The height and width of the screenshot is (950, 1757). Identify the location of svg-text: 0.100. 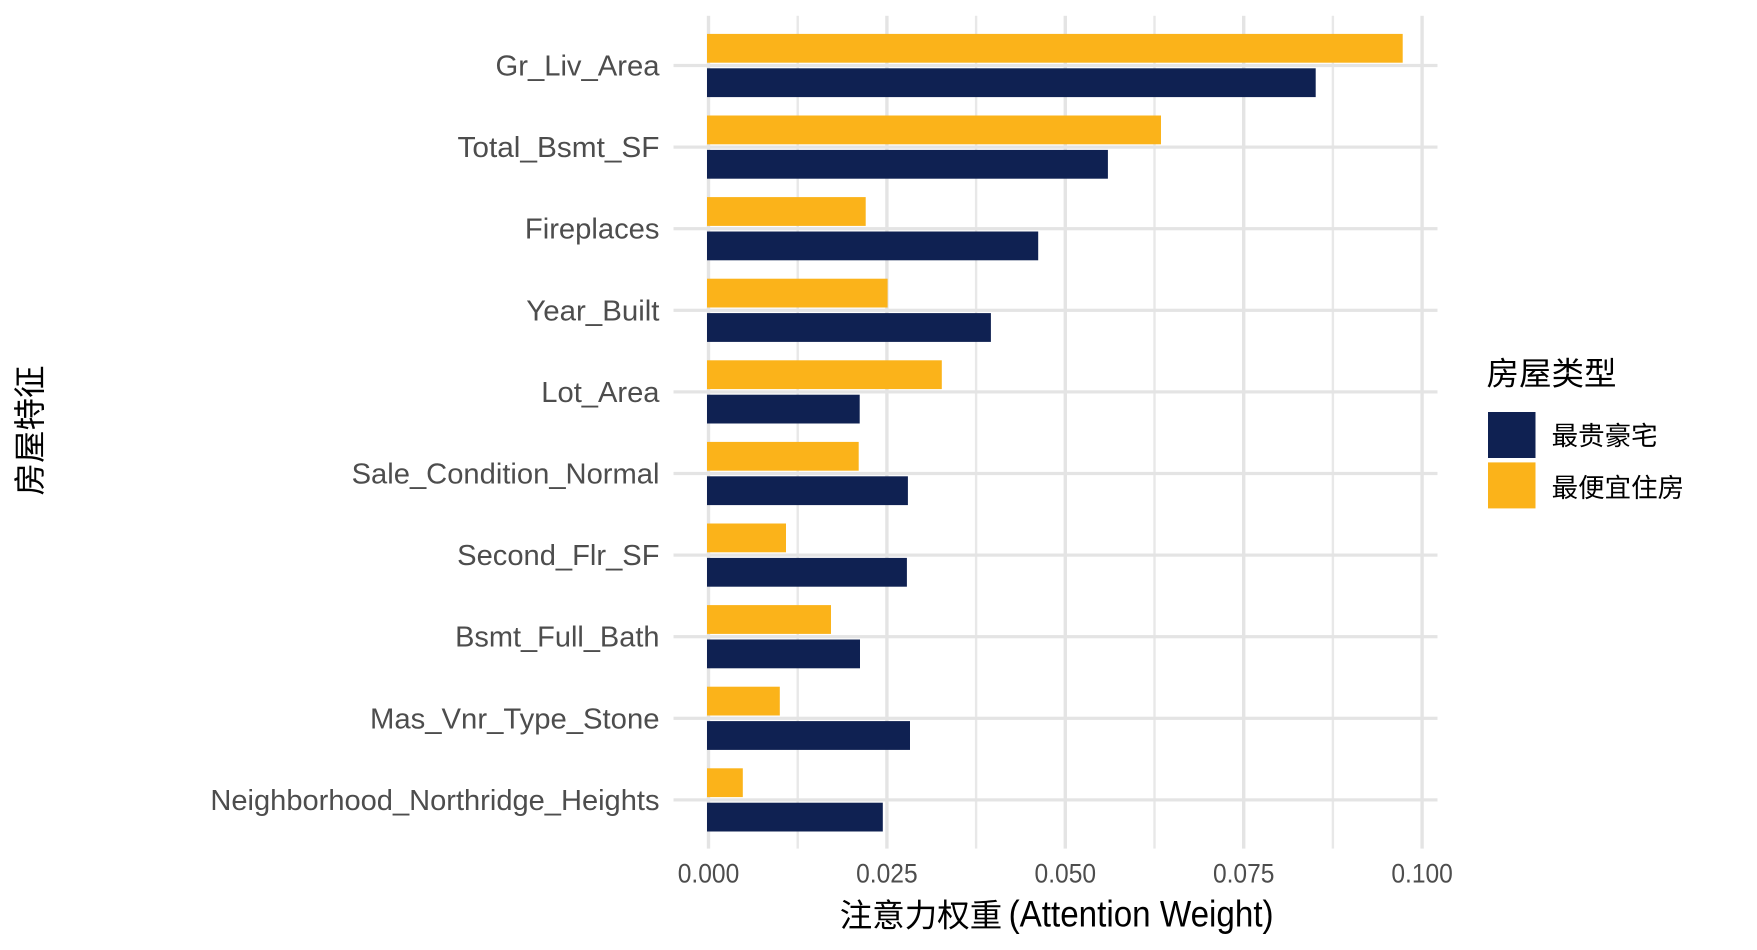
(1422, 873).